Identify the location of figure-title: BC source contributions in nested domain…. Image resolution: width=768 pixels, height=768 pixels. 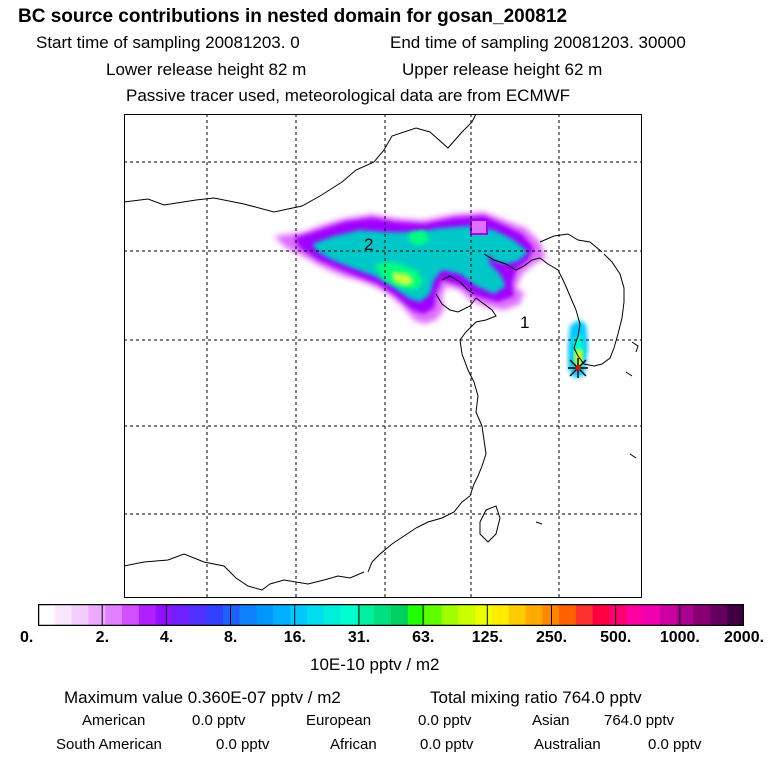
(293, 16).